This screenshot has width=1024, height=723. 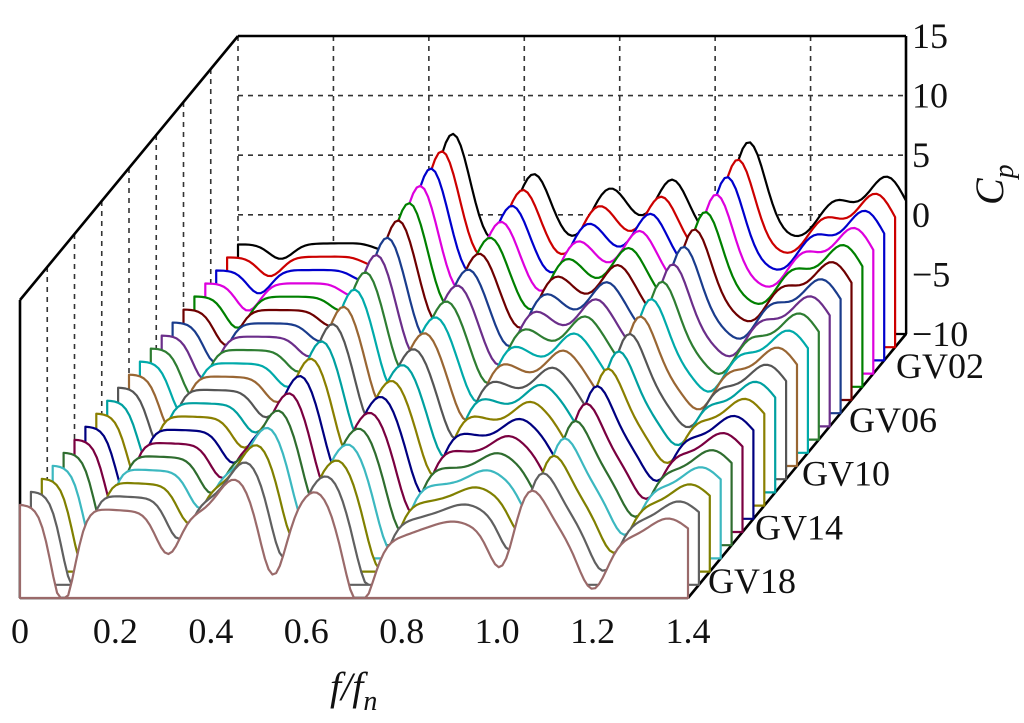 What do you see at coordinates (592, 631) in the screenshot?
I see `x-tick-label: 1.2` at bounding box center [592, 631].